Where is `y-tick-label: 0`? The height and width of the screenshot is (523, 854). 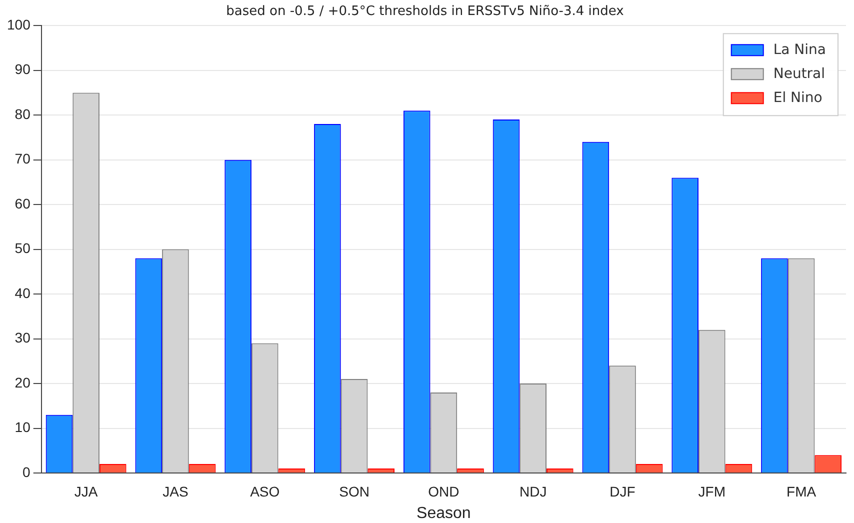
y-tick-label: 0 is located at coordinates (26, 472).